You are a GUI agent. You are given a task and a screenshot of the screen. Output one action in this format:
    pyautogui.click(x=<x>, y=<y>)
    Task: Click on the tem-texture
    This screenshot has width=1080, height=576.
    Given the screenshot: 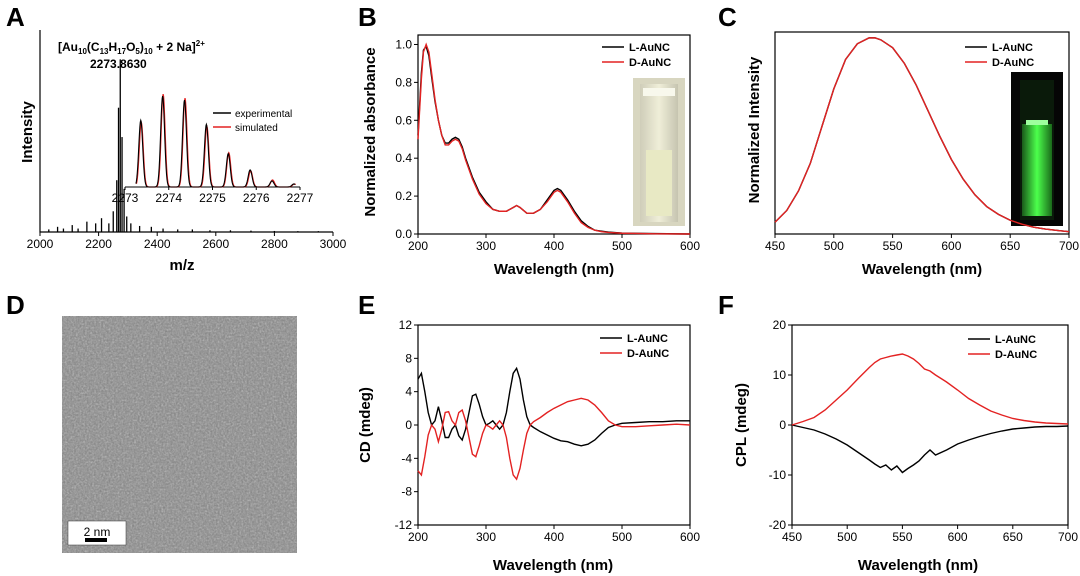 What is the action you would take?
    pyautogui.click(x=179, y=434)
    